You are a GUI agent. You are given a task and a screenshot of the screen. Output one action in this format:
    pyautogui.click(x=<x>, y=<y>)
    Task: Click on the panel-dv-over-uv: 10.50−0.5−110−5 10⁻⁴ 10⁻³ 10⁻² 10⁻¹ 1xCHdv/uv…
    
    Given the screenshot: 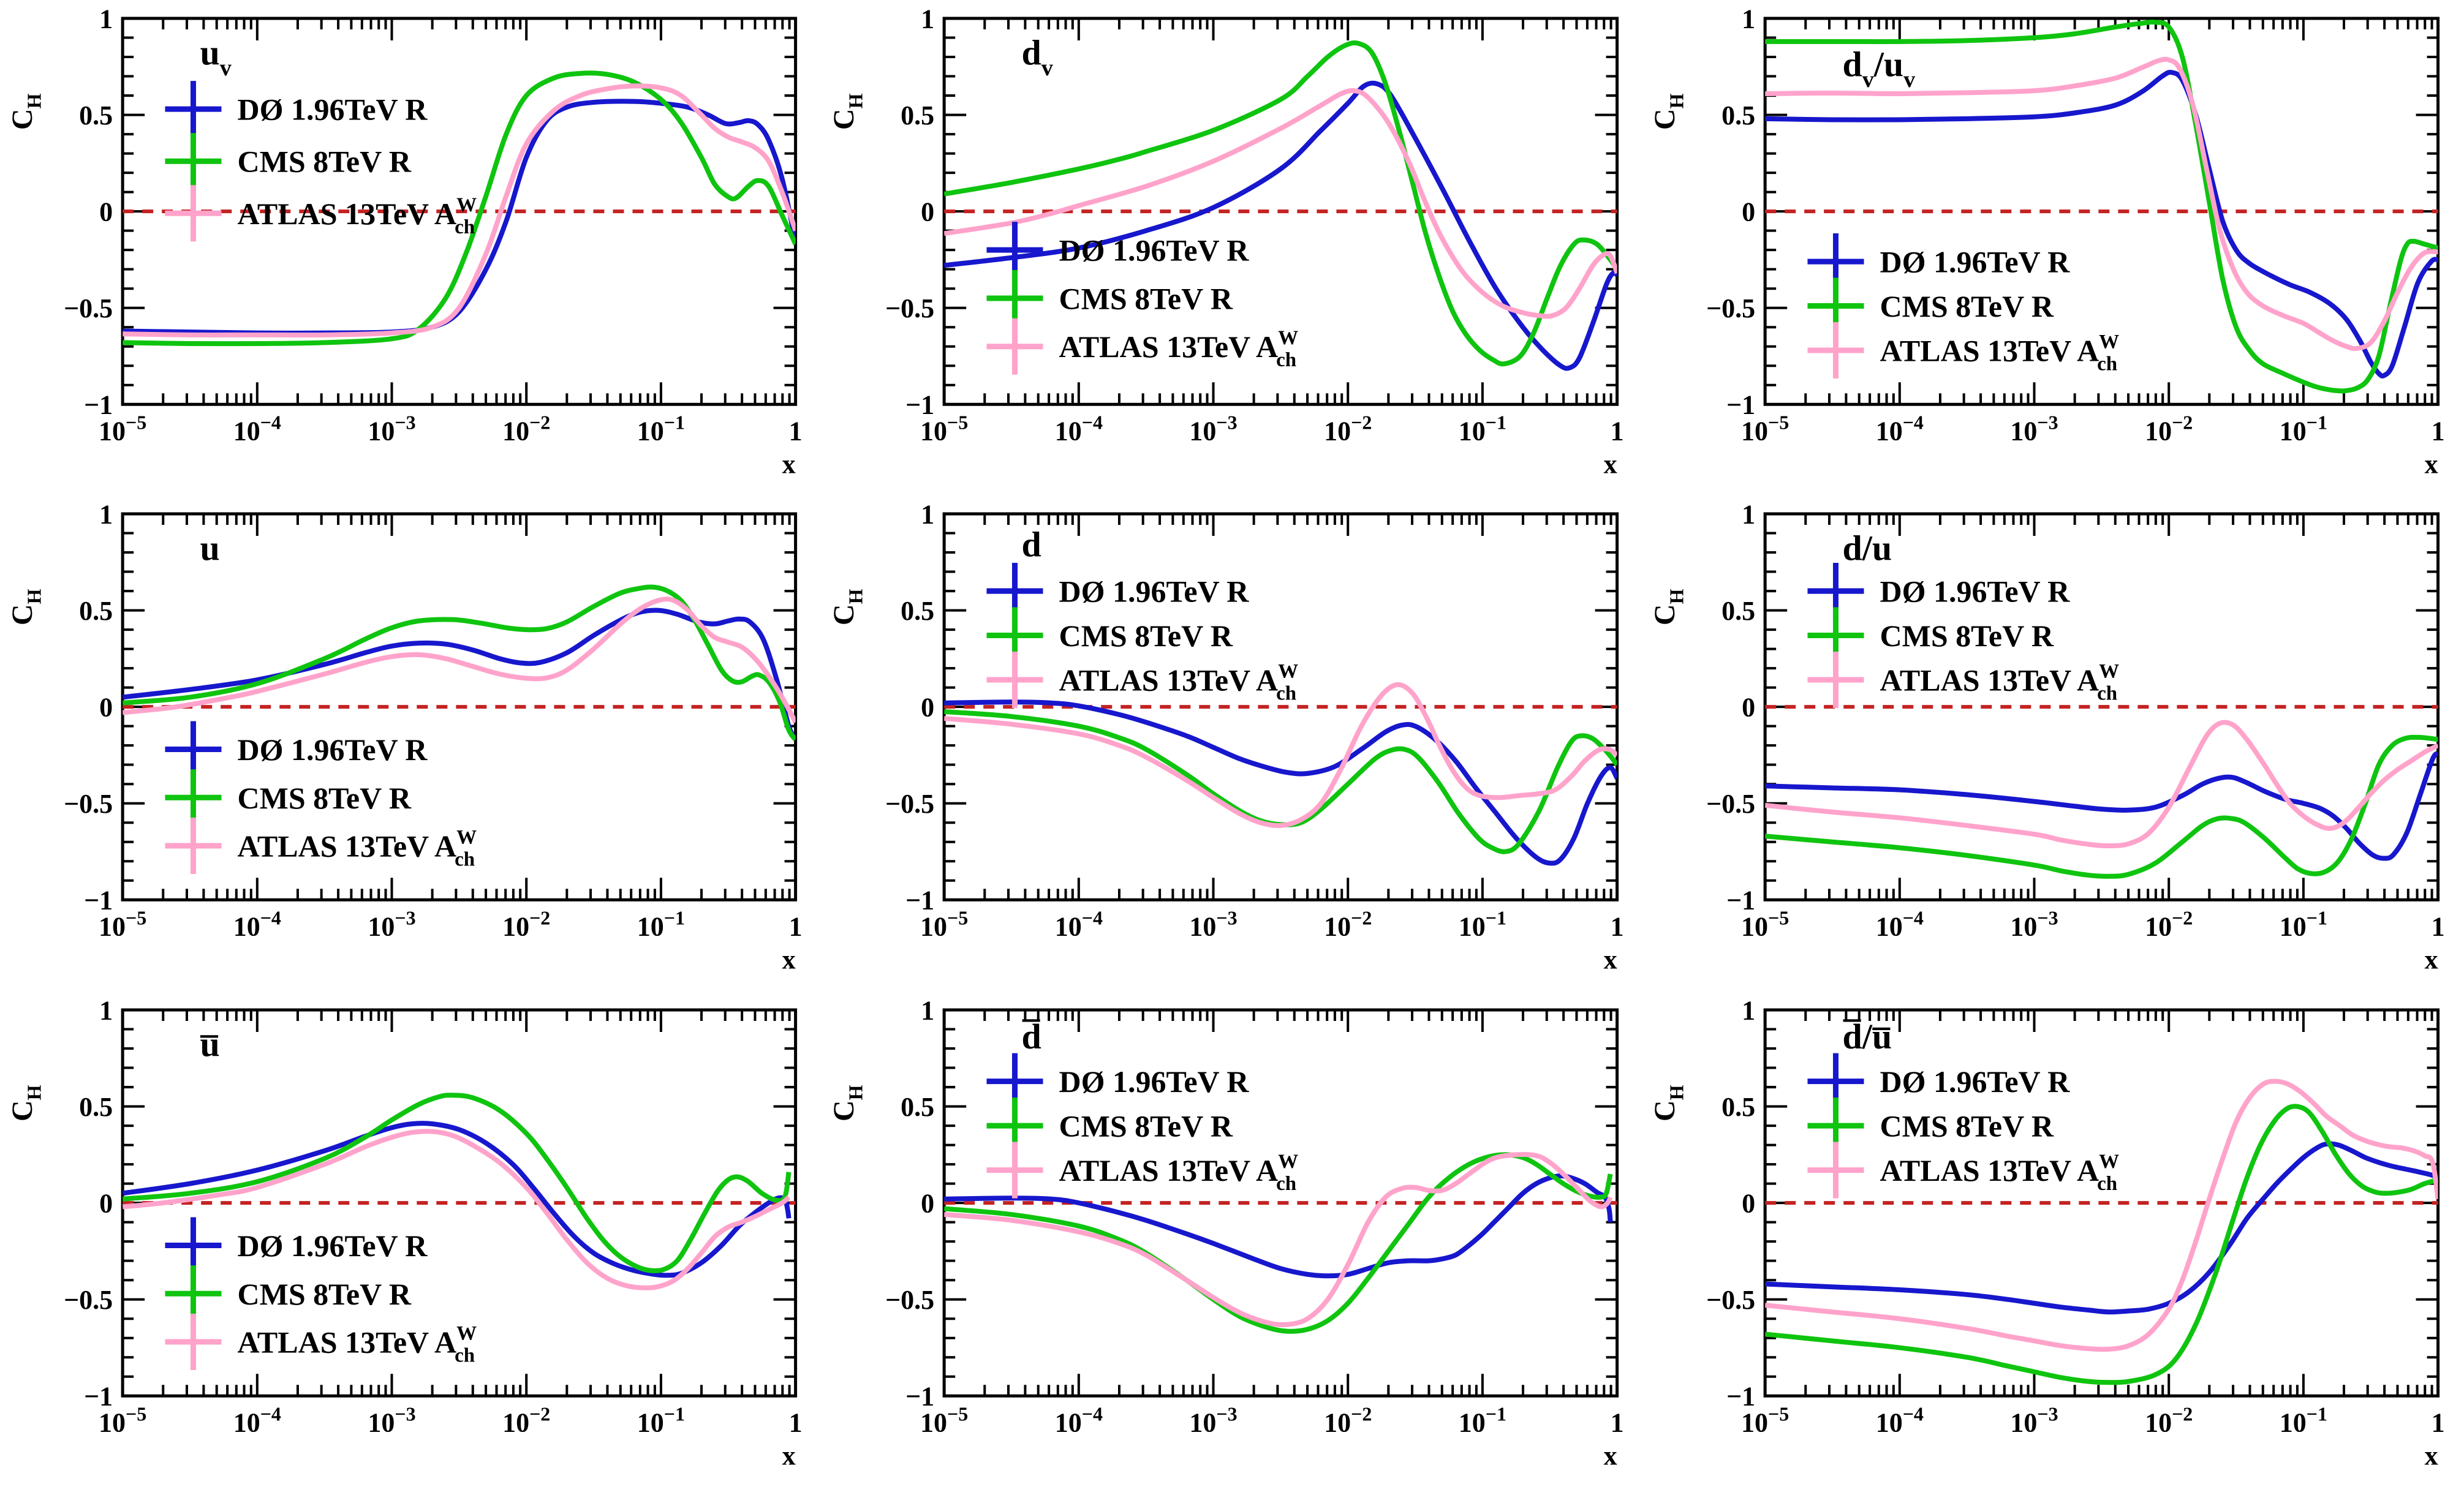 What is the action you would take?
    pyautogui.click(x=2047, y=241)
    